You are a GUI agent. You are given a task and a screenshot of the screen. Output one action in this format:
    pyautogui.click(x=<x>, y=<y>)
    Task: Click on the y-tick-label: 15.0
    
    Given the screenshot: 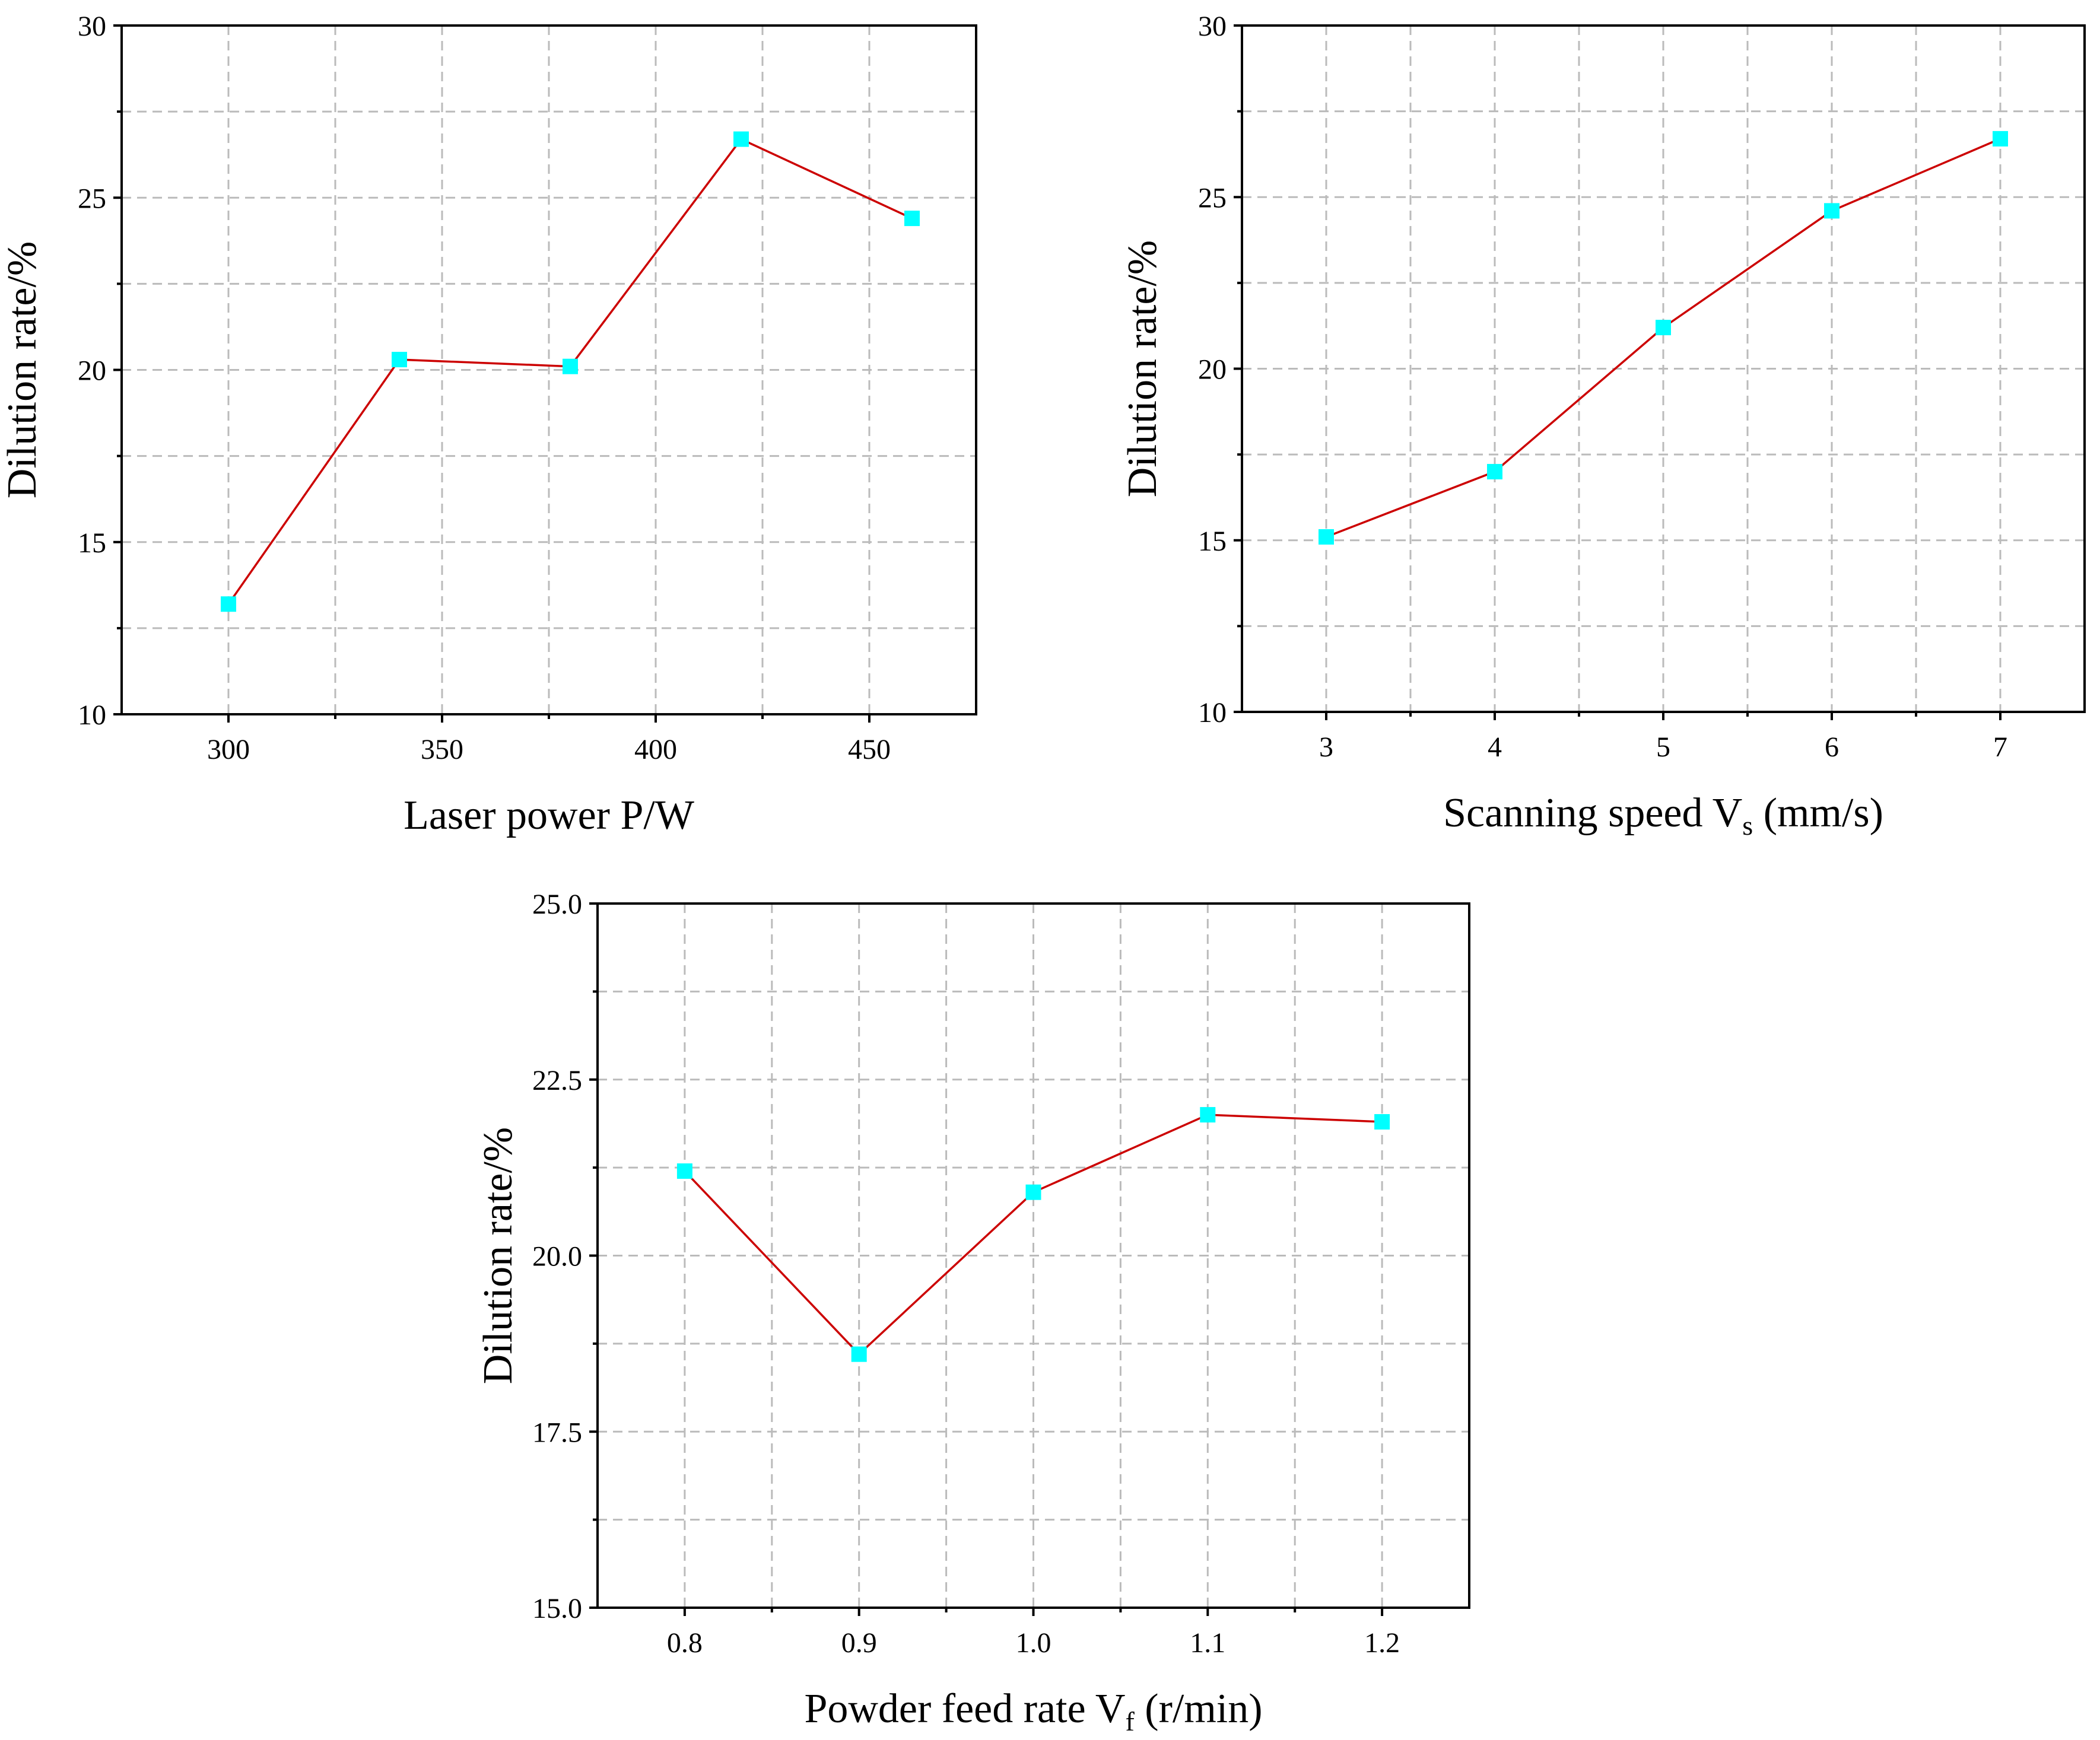 What is the action you would take?
    pyautogui.click(x=557, y=1608)
    